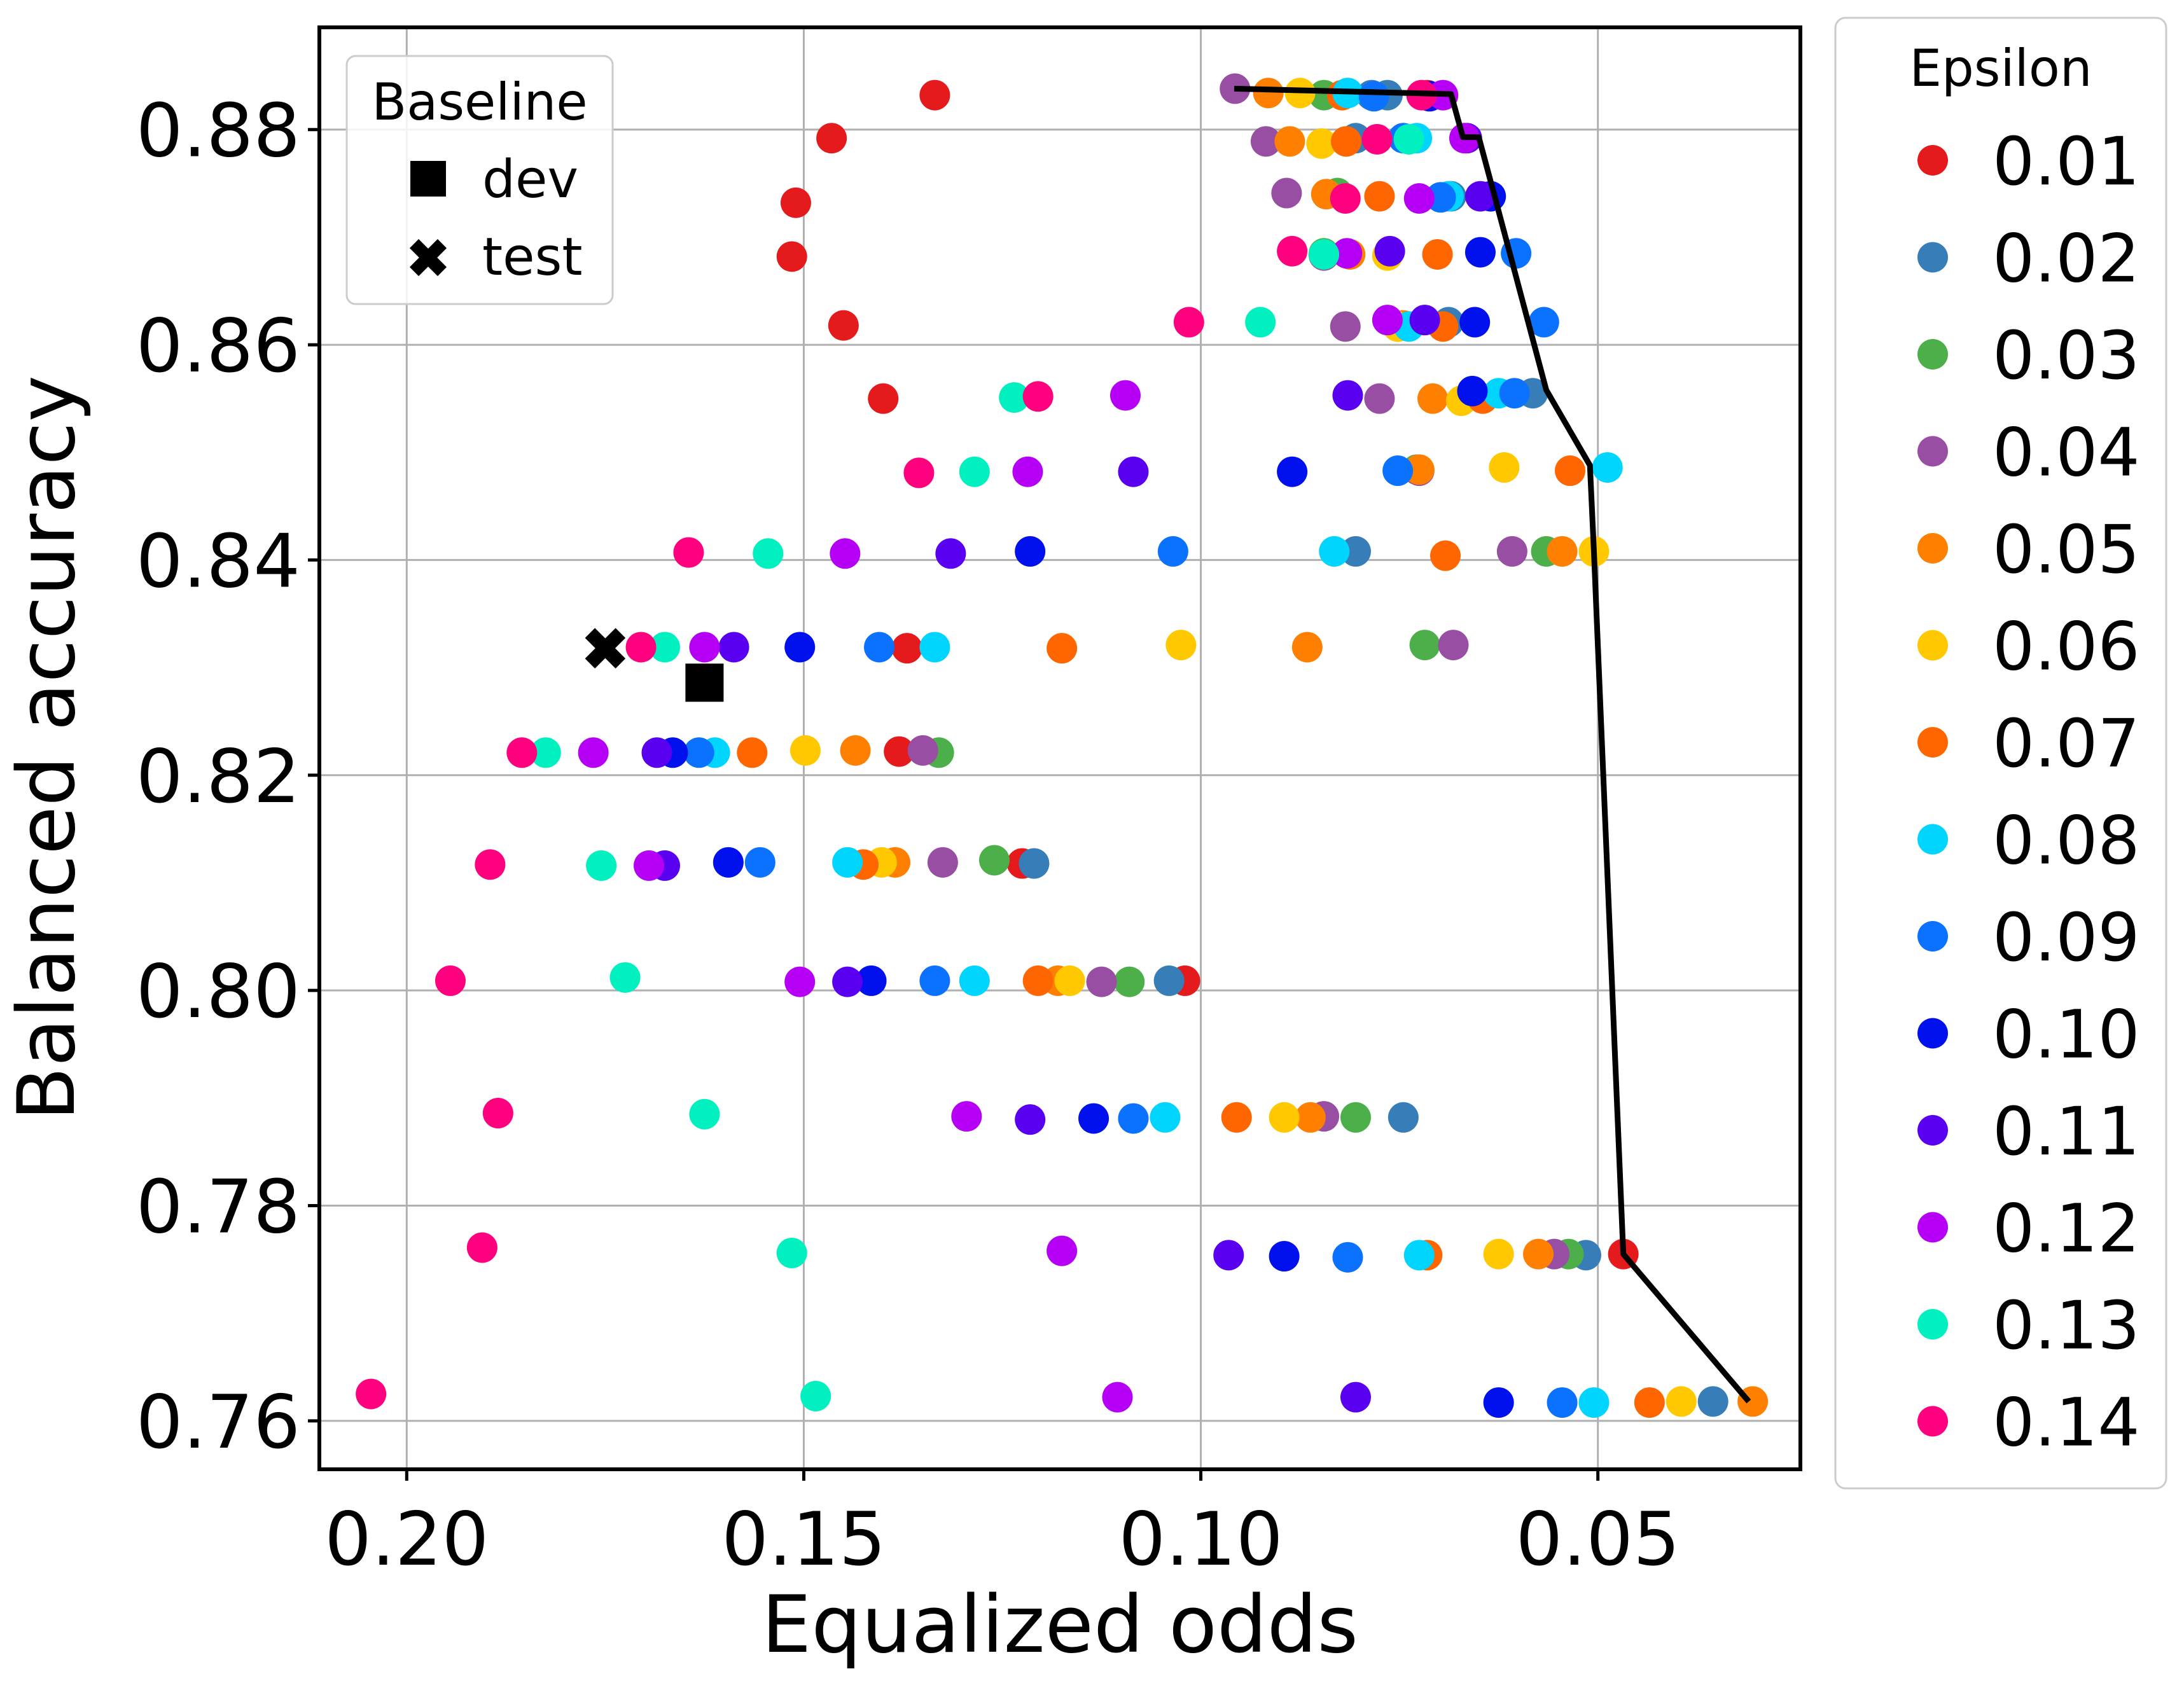  What do you see at coordinates (218, 561) in the screenshot?
I see `y-tick-label: 0.84` at bounding box center [218, 561].